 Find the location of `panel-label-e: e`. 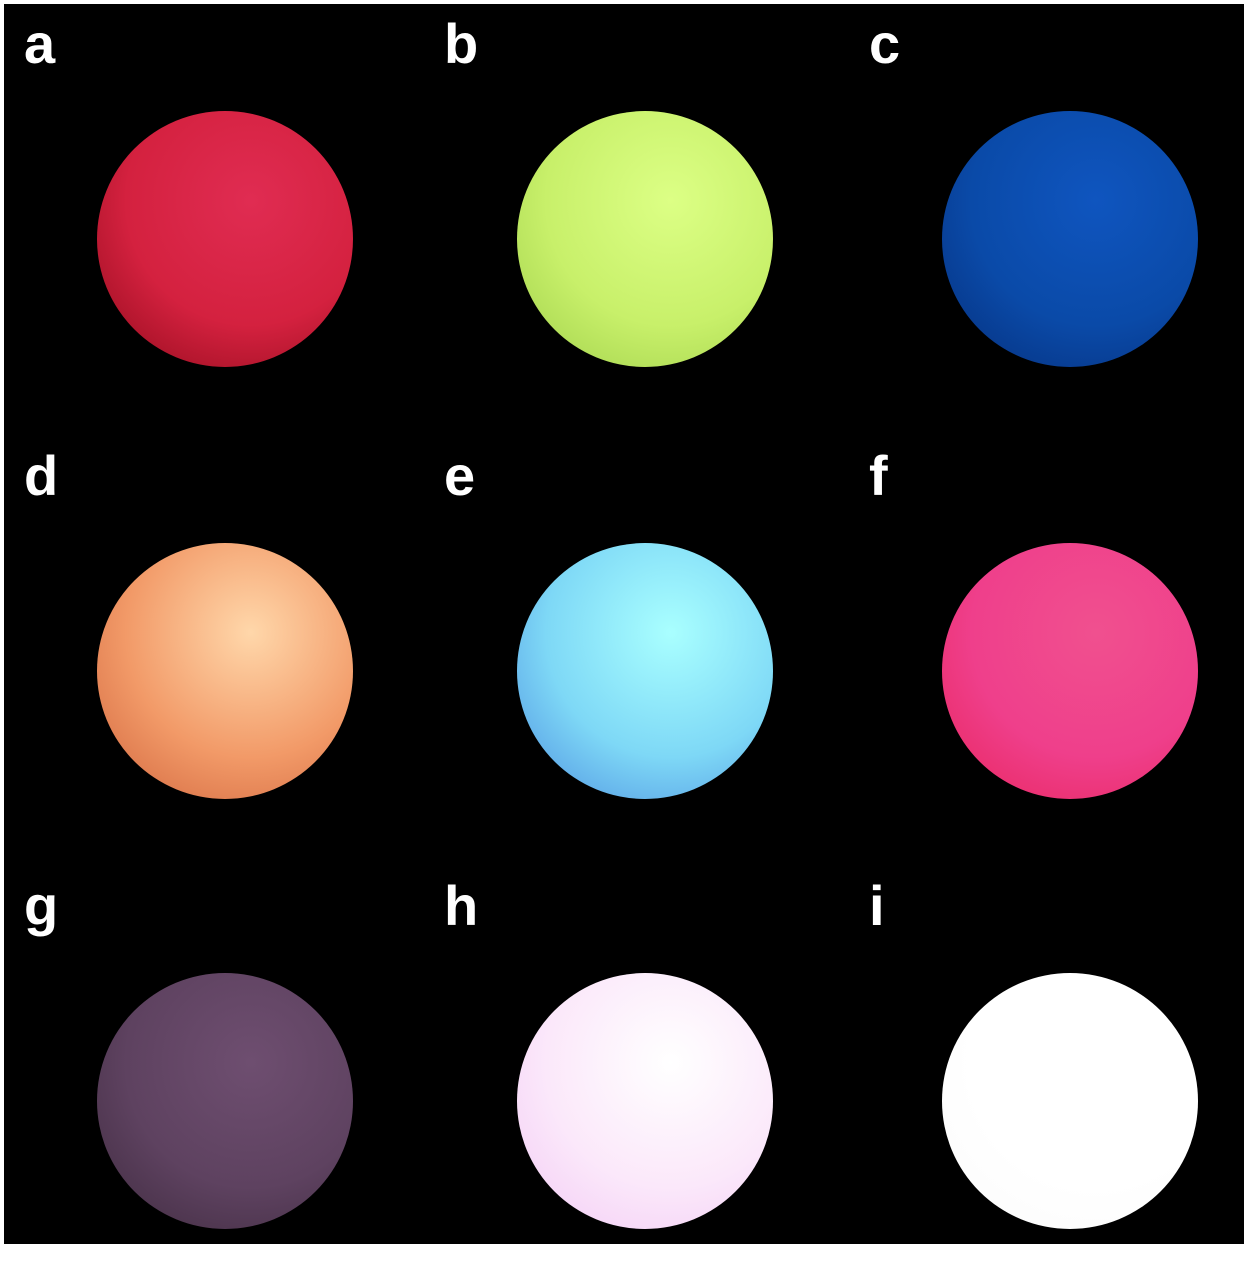

panel-label-e: e is located at coordinates (460, 475).